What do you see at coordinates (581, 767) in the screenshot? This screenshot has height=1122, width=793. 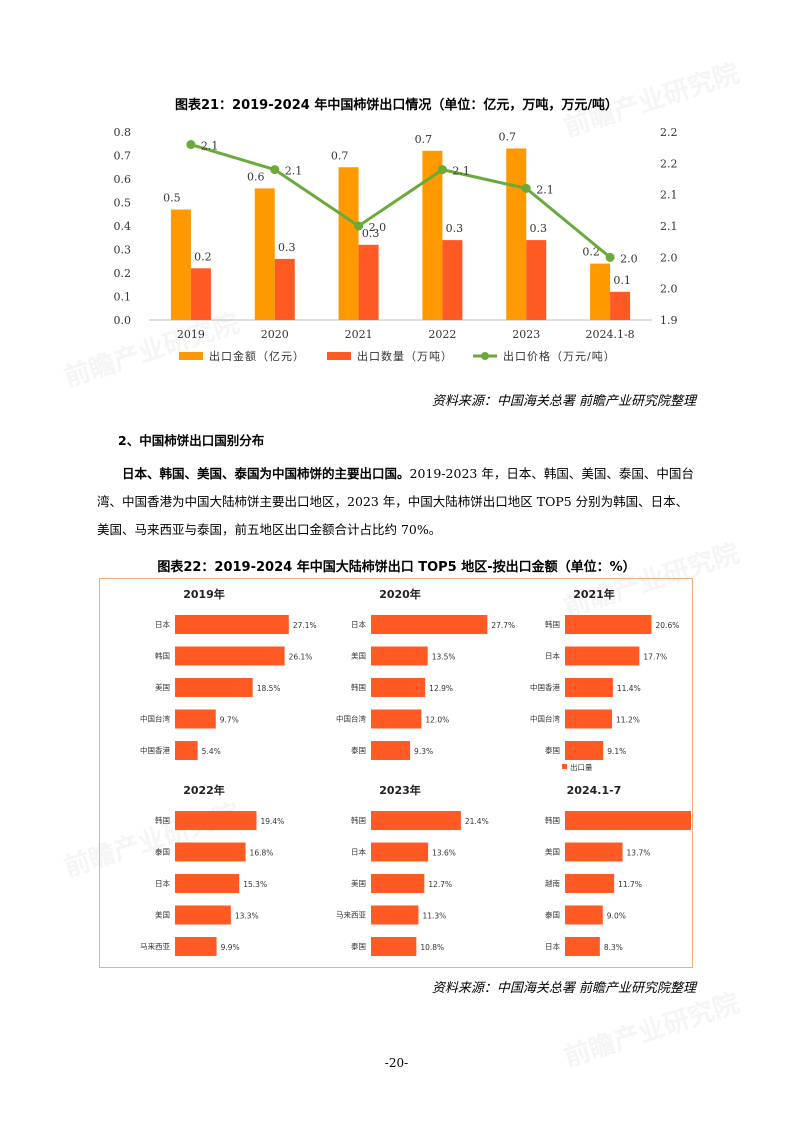 I see `legend-label: 出口量` at bounding box center [581, 767].